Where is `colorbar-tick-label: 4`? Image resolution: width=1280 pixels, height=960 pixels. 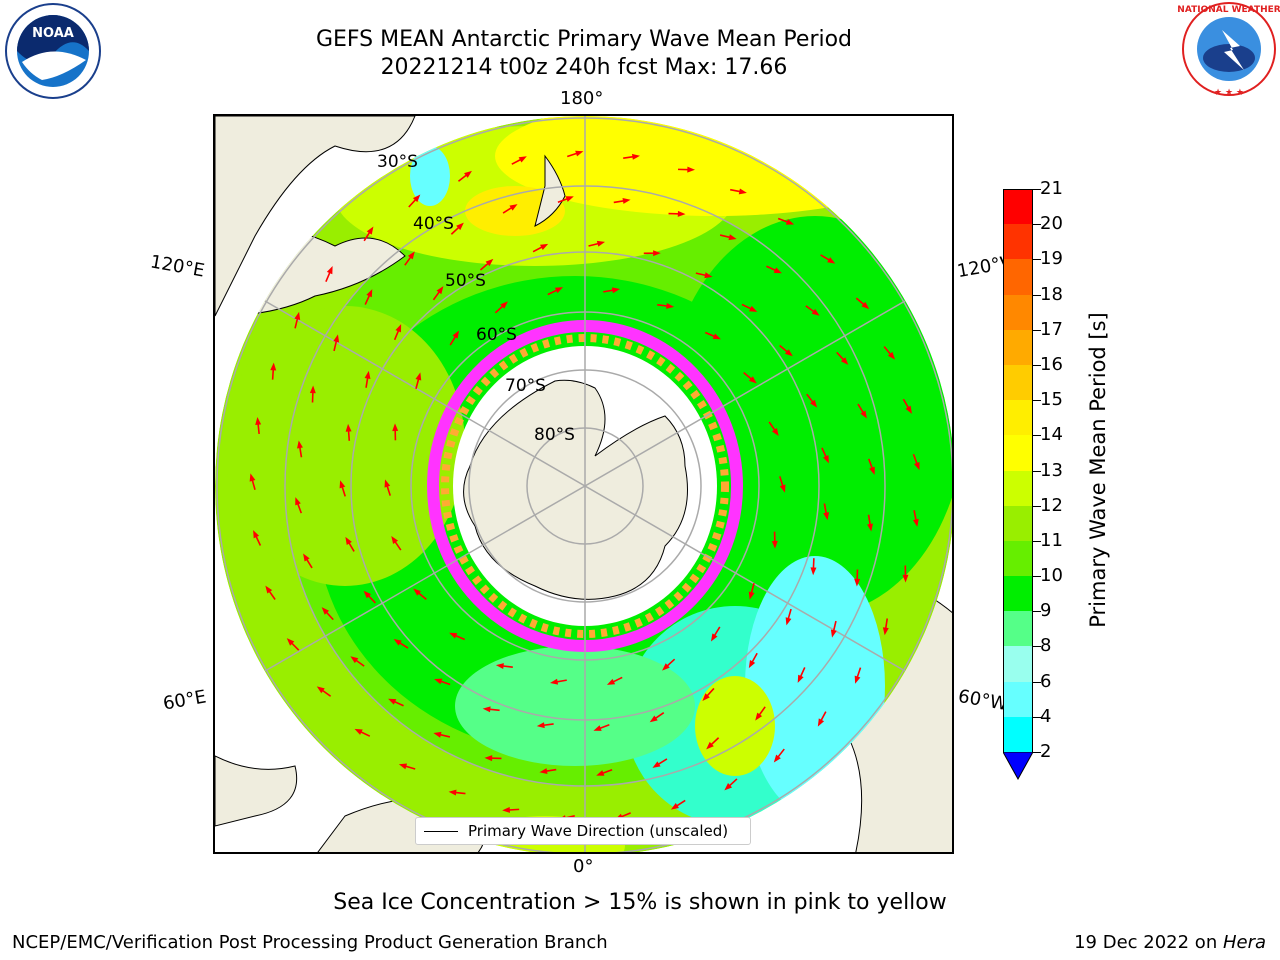
colorbar-tick-label: 4 is located at coordinates (1046, 716).